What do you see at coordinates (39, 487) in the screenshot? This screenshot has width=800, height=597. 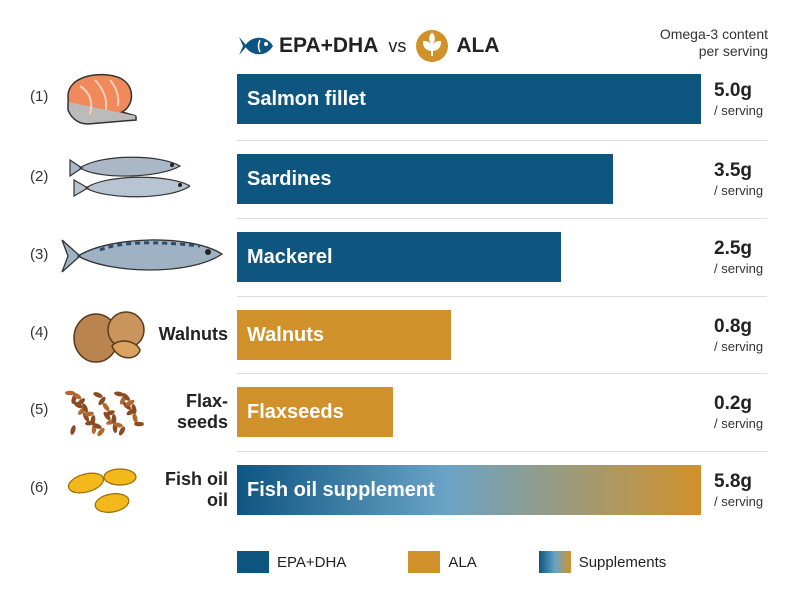 I see `row-index: (6)` at bounding box center [39, 487].